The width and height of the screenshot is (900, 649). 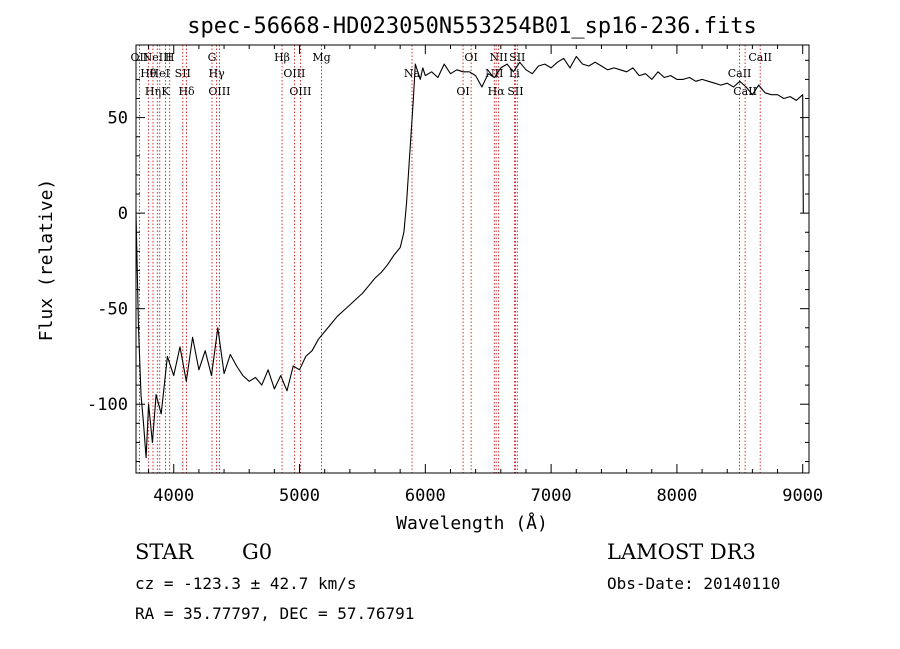 What do you see at coordinates (300, 91) in the screenshot?
I see `line-marker-label-14: OIII` at bounding box center [300, 91].